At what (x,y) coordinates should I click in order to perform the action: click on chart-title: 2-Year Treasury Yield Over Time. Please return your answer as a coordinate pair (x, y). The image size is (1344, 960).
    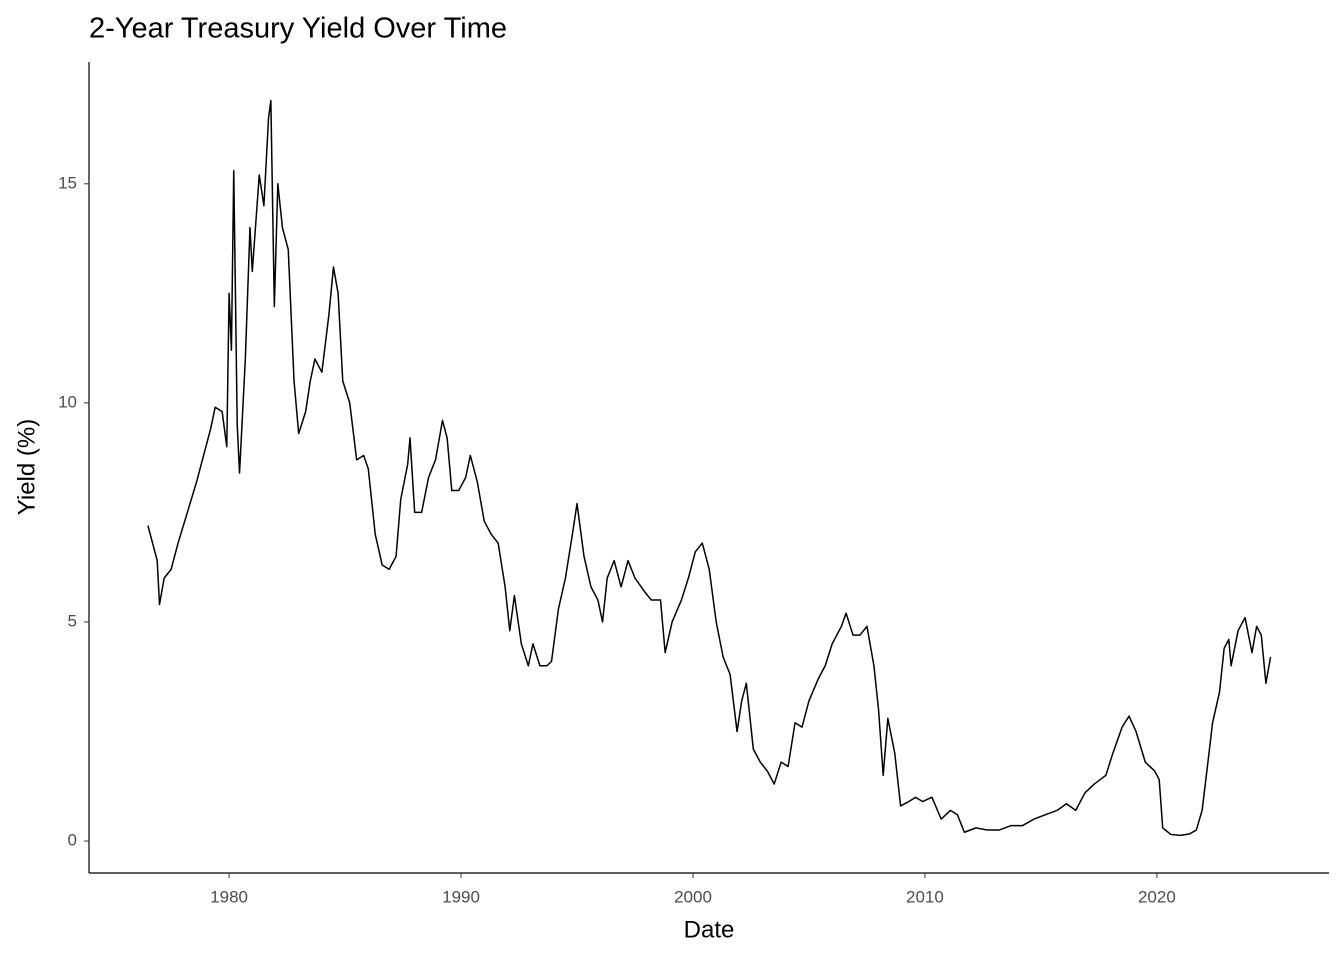
    Looking at the image, I should click on (298, 29).